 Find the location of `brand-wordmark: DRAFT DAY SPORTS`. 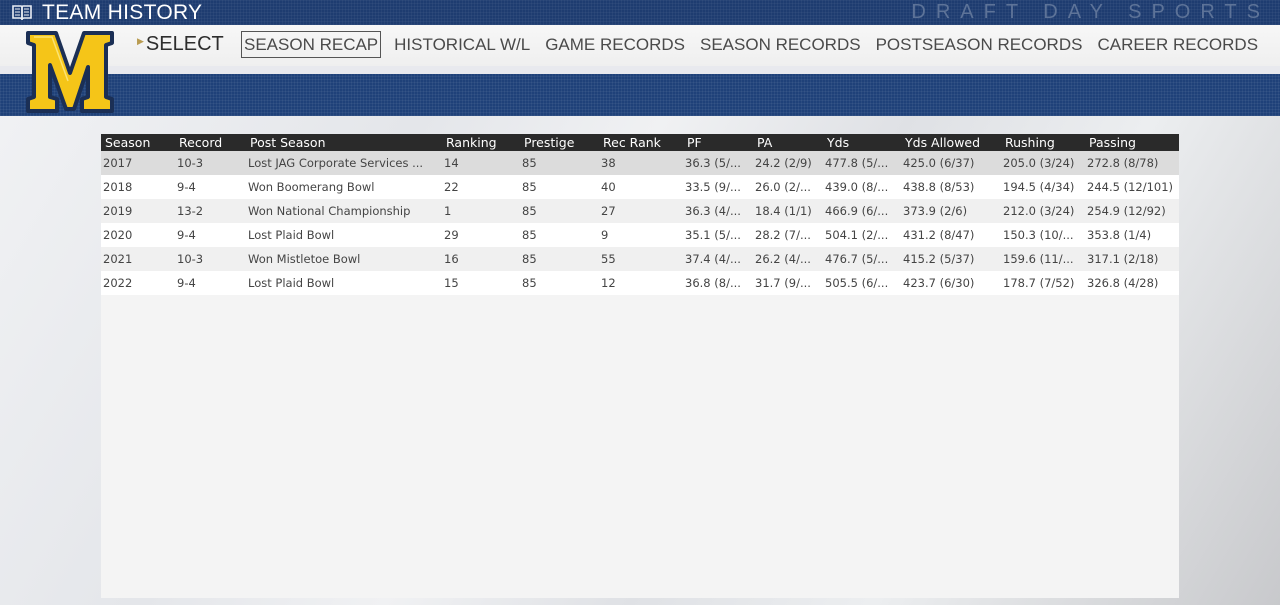

brand-wordmark: DRAFT DAY SPORTS is located at coordinates (1090, 12).